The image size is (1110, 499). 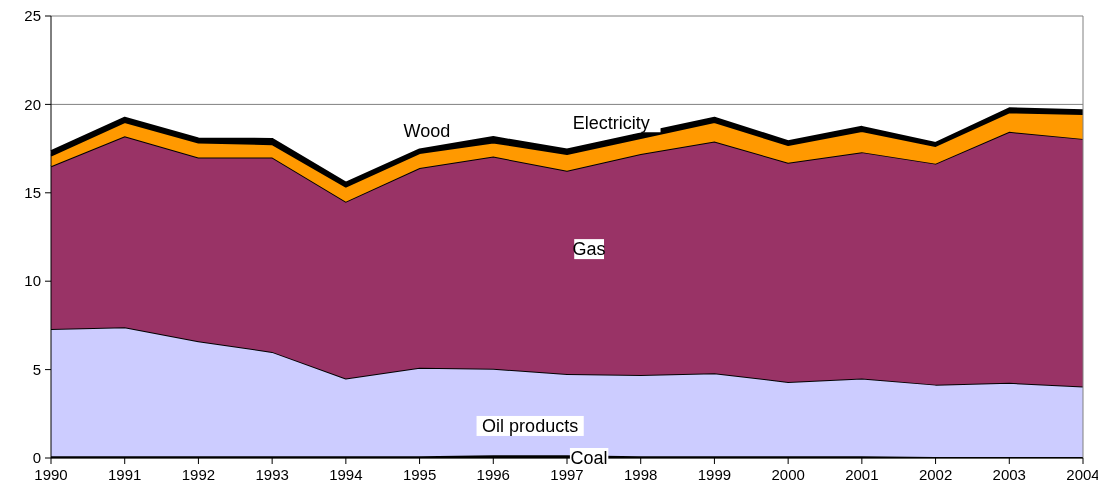 I want to click on series-label: Oil products, so click(x=530, y=426).